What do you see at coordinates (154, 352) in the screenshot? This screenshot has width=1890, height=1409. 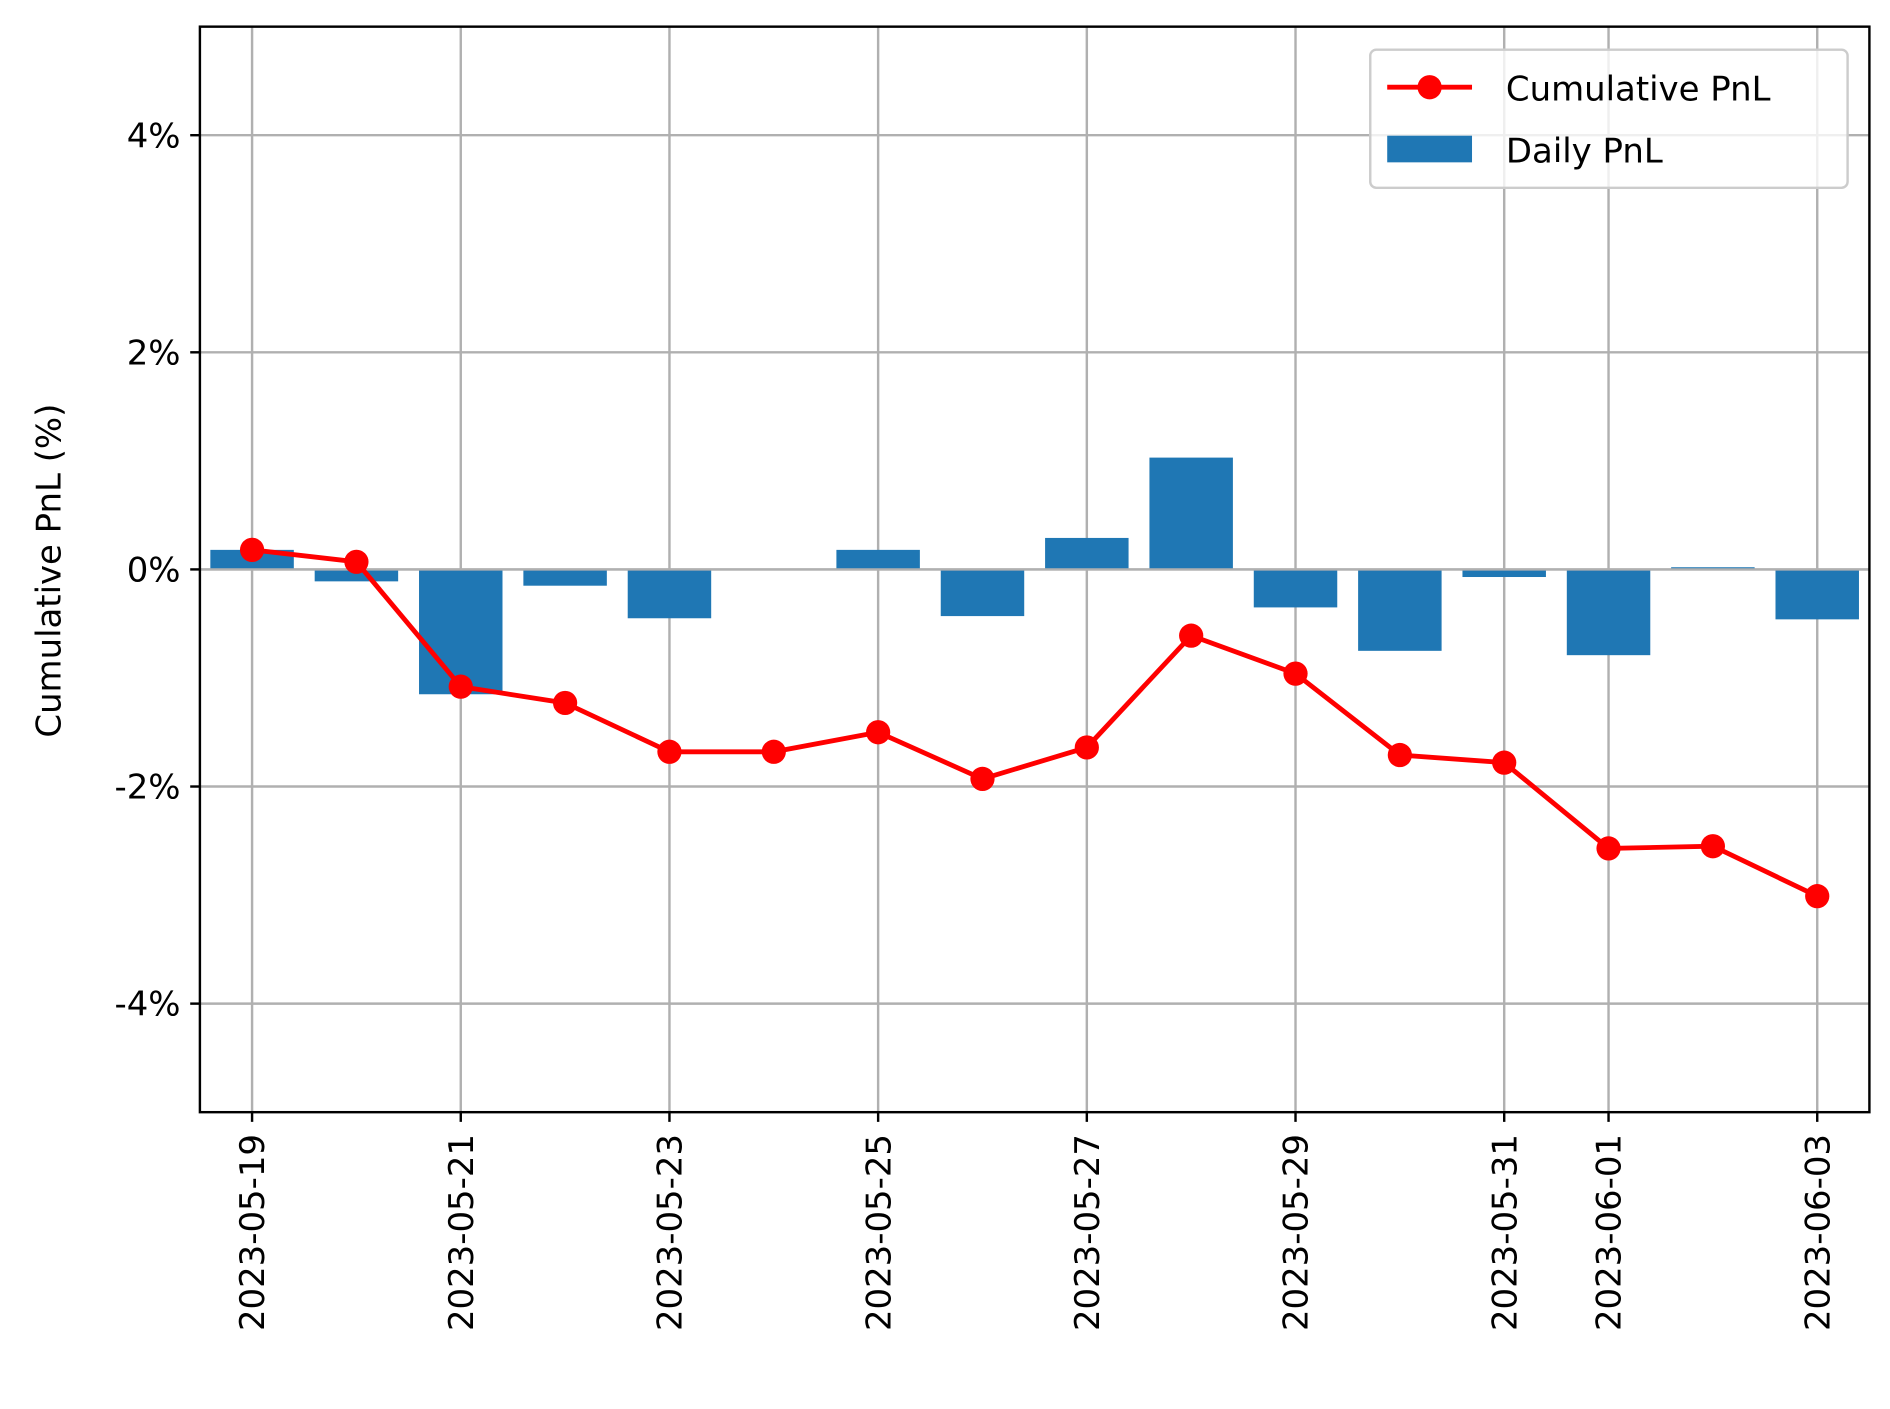 I see `y-tick-label: 2%` at bounding box center [154, 352].